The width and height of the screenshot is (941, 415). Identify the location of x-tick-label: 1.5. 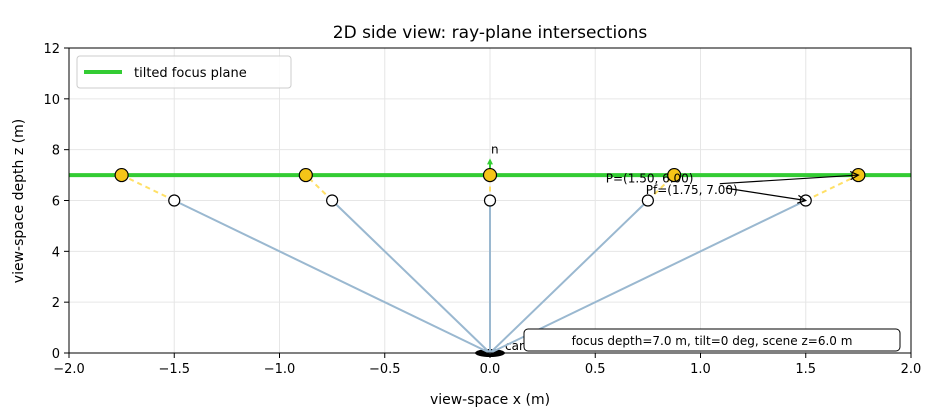
(805, 369).